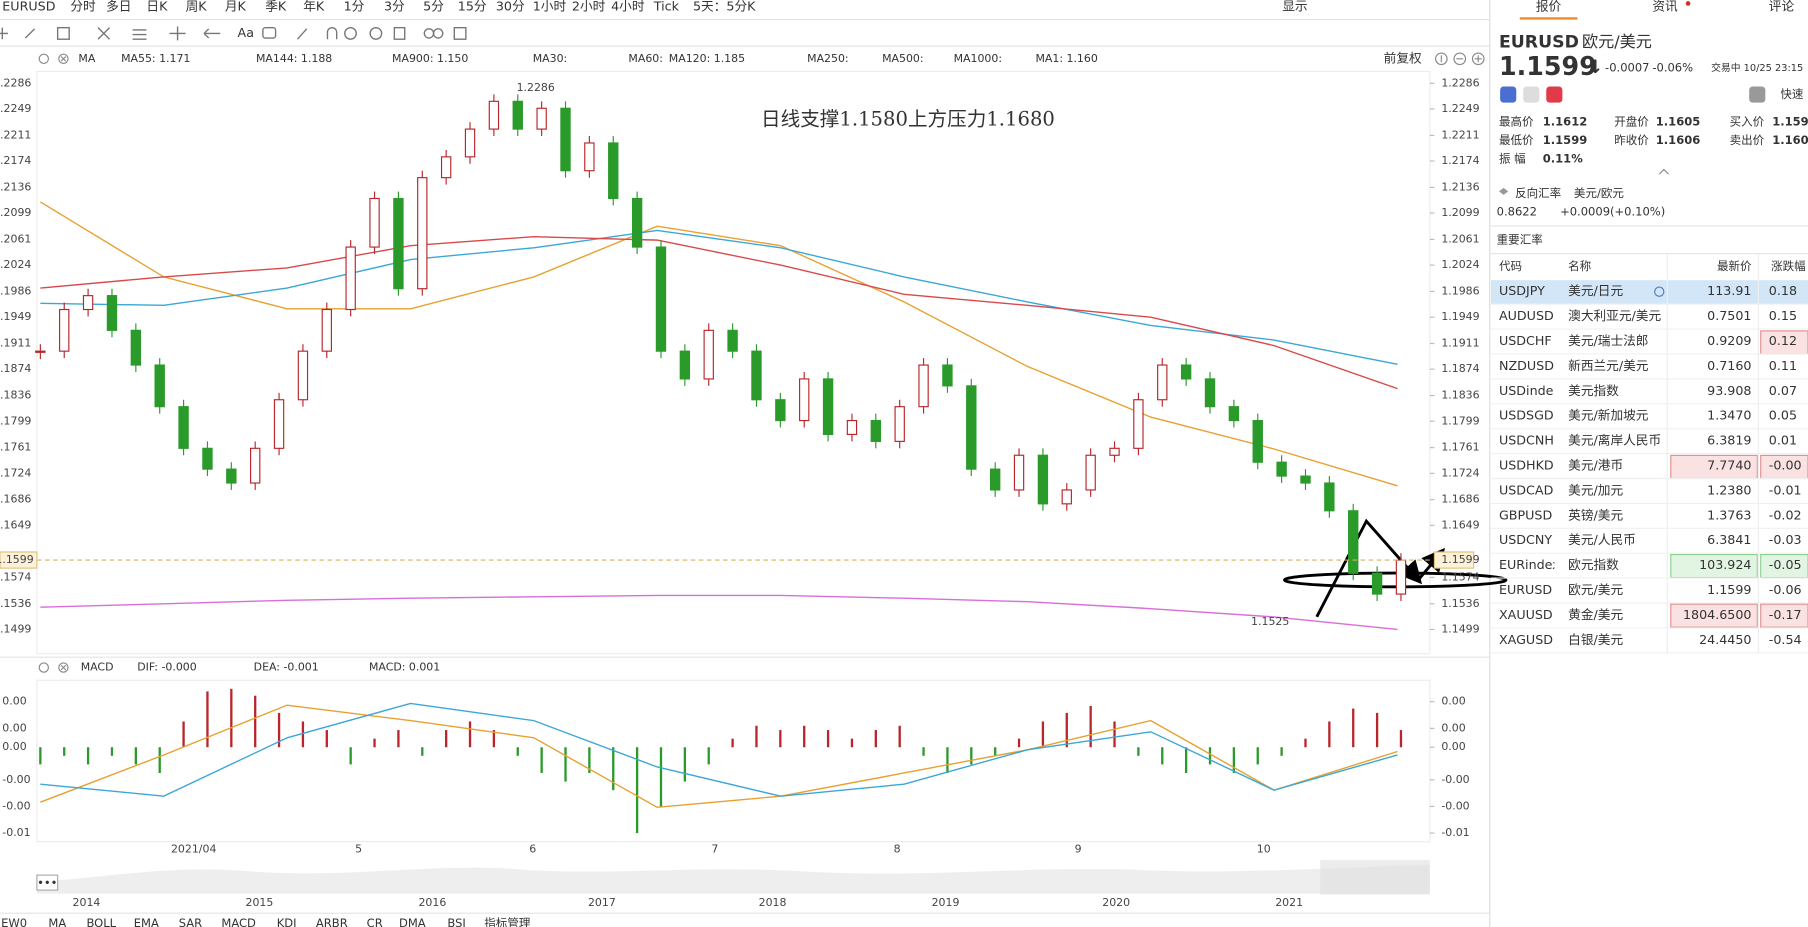  What do you see at coordinates (13, 921) in the screenshot?
I see `indicator-tab: IEW0` at bounding box center [13, 921].